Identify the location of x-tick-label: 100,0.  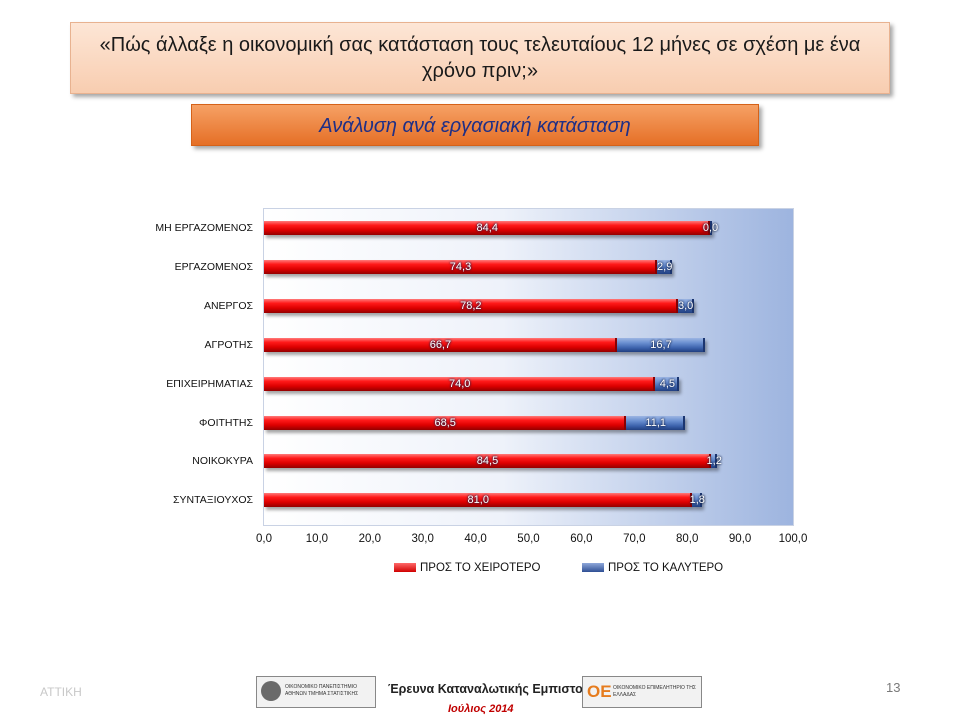
(793, 539).